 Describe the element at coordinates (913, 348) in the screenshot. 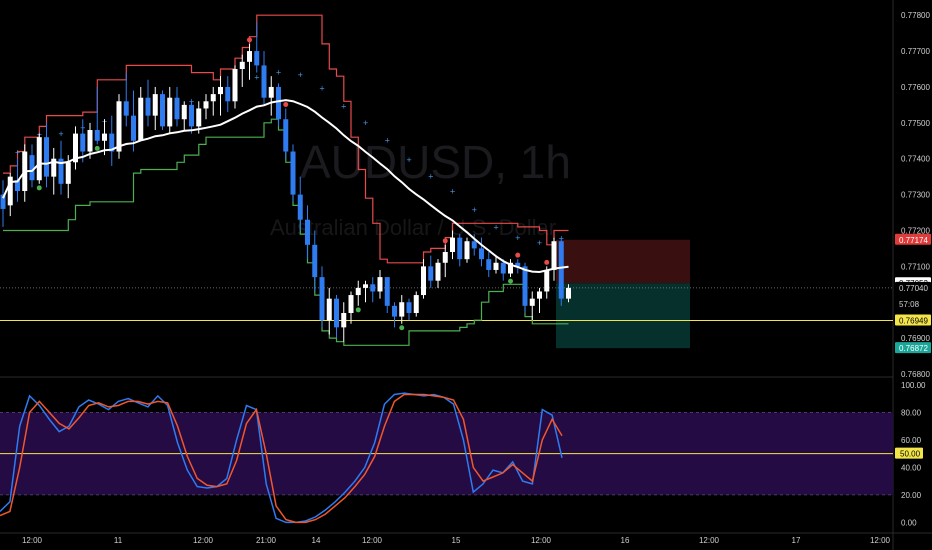

I see `price-tag: 0.76872` at that location.